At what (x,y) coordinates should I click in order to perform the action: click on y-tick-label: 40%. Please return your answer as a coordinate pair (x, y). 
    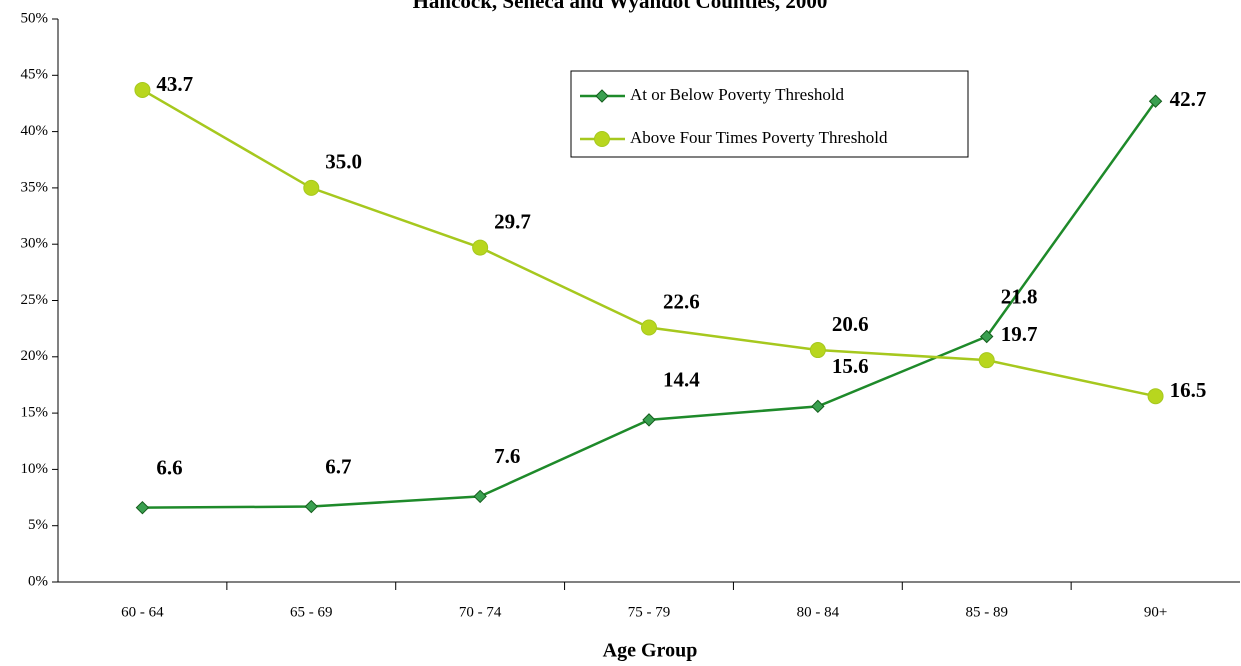
    Looking at the image, I should click on (35, 131).